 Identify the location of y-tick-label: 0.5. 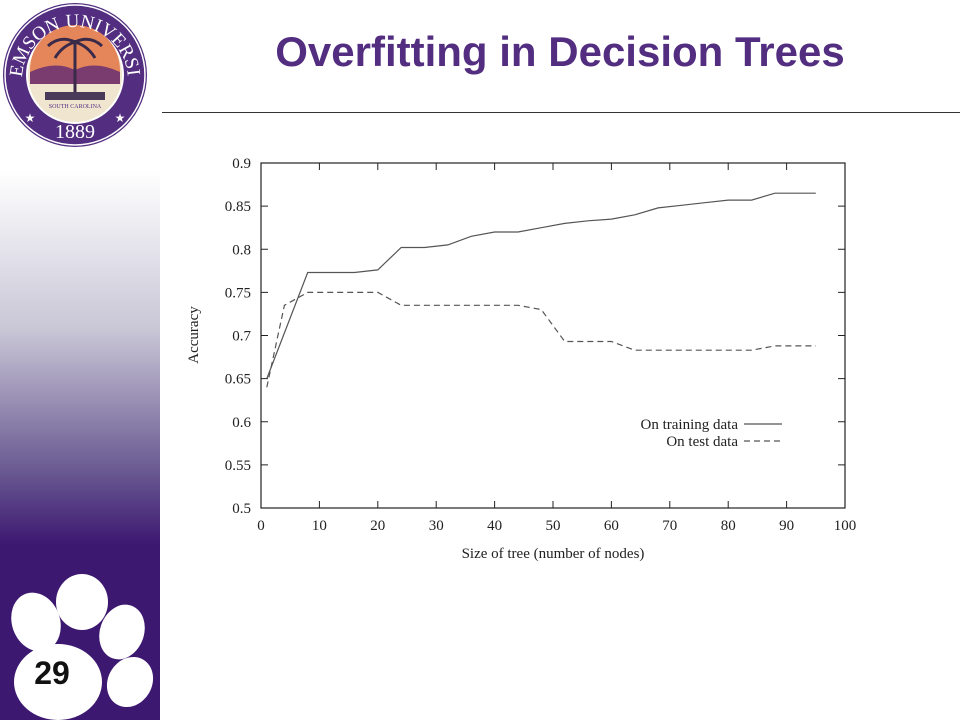
(241, 509).